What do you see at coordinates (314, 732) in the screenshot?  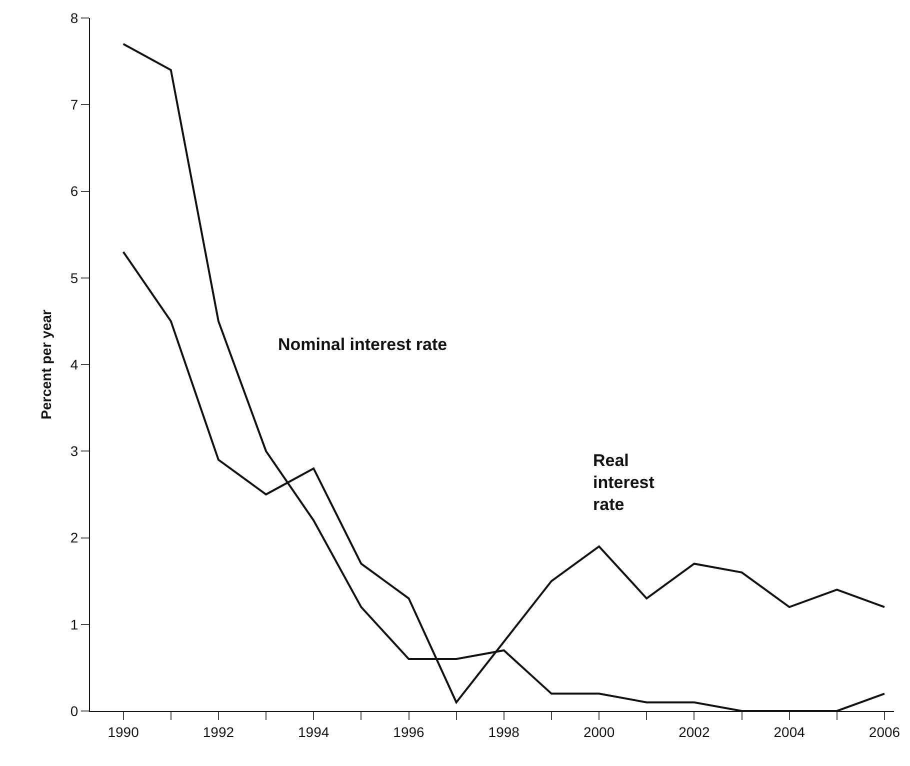 I see `x-tick-label: 1994` at bounding box center [314, 732].